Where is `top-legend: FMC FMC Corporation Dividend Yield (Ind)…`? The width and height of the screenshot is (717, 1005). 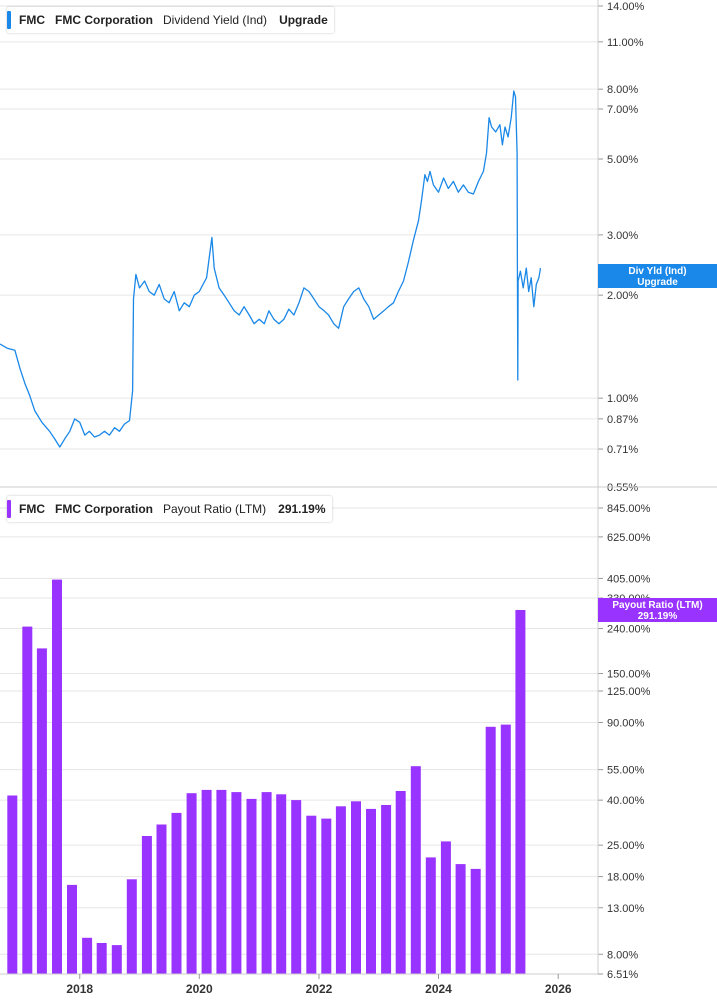 top-legend: FMC FMC Corporation Dividend Yield (Ind)… is located at coordinates (170, 20).